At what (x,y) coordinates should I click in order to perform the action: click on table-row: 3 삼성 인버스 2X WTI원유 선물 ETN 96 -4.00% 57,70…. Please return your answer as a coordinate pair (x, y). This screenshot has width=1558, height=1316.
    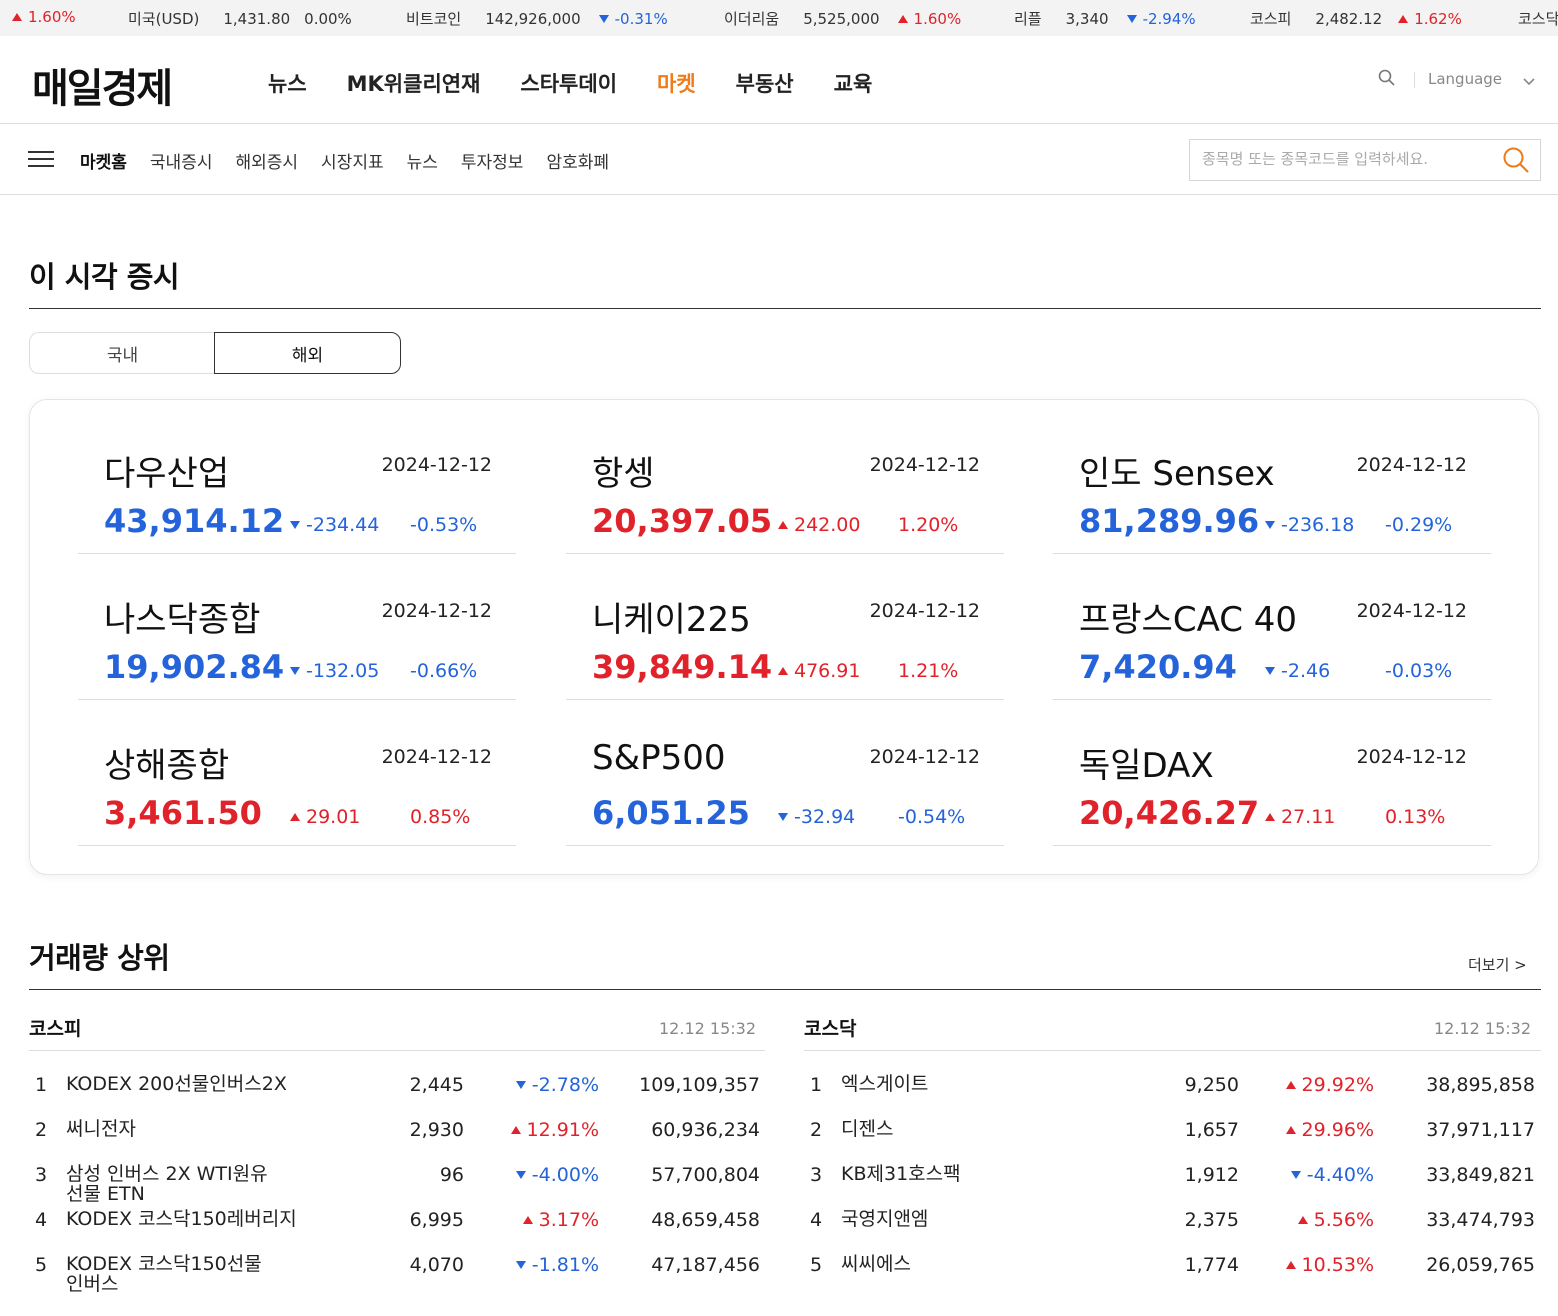
    Looking at the image, I should click on (397, 1184).